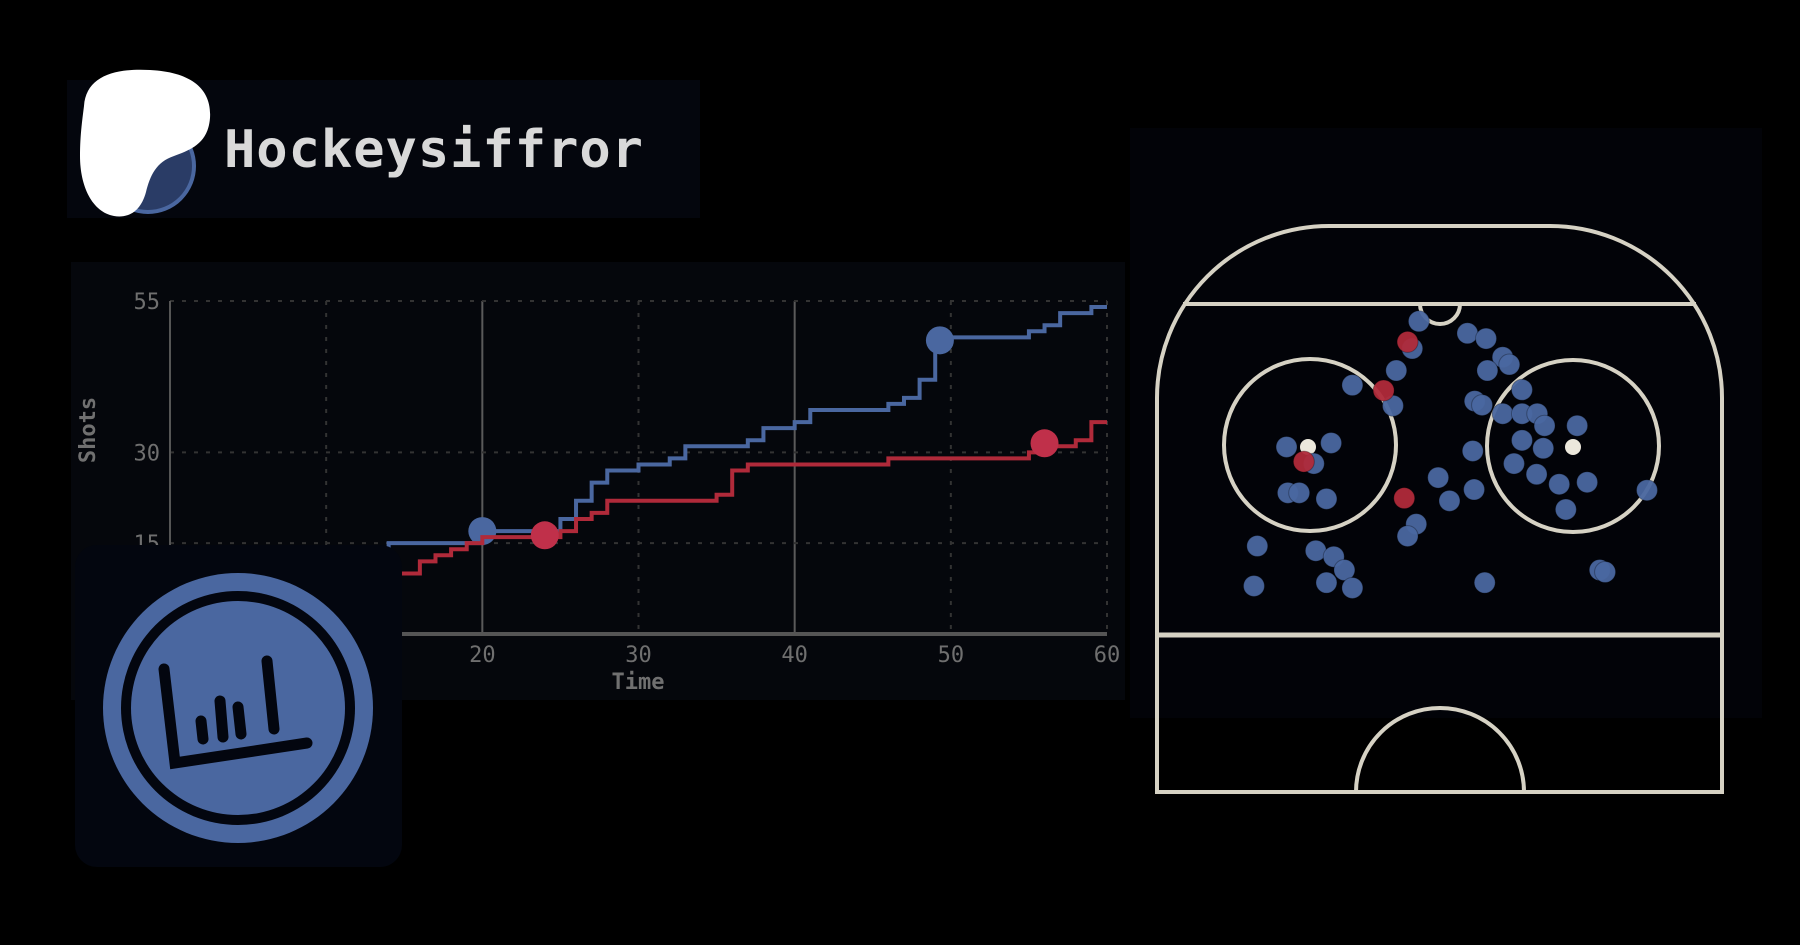 The height and width of the screenshot is (945, 1800). Describe the element at coordinates (88, 430) in the screenshot. I see `y-axis-label: Shots` at that location.